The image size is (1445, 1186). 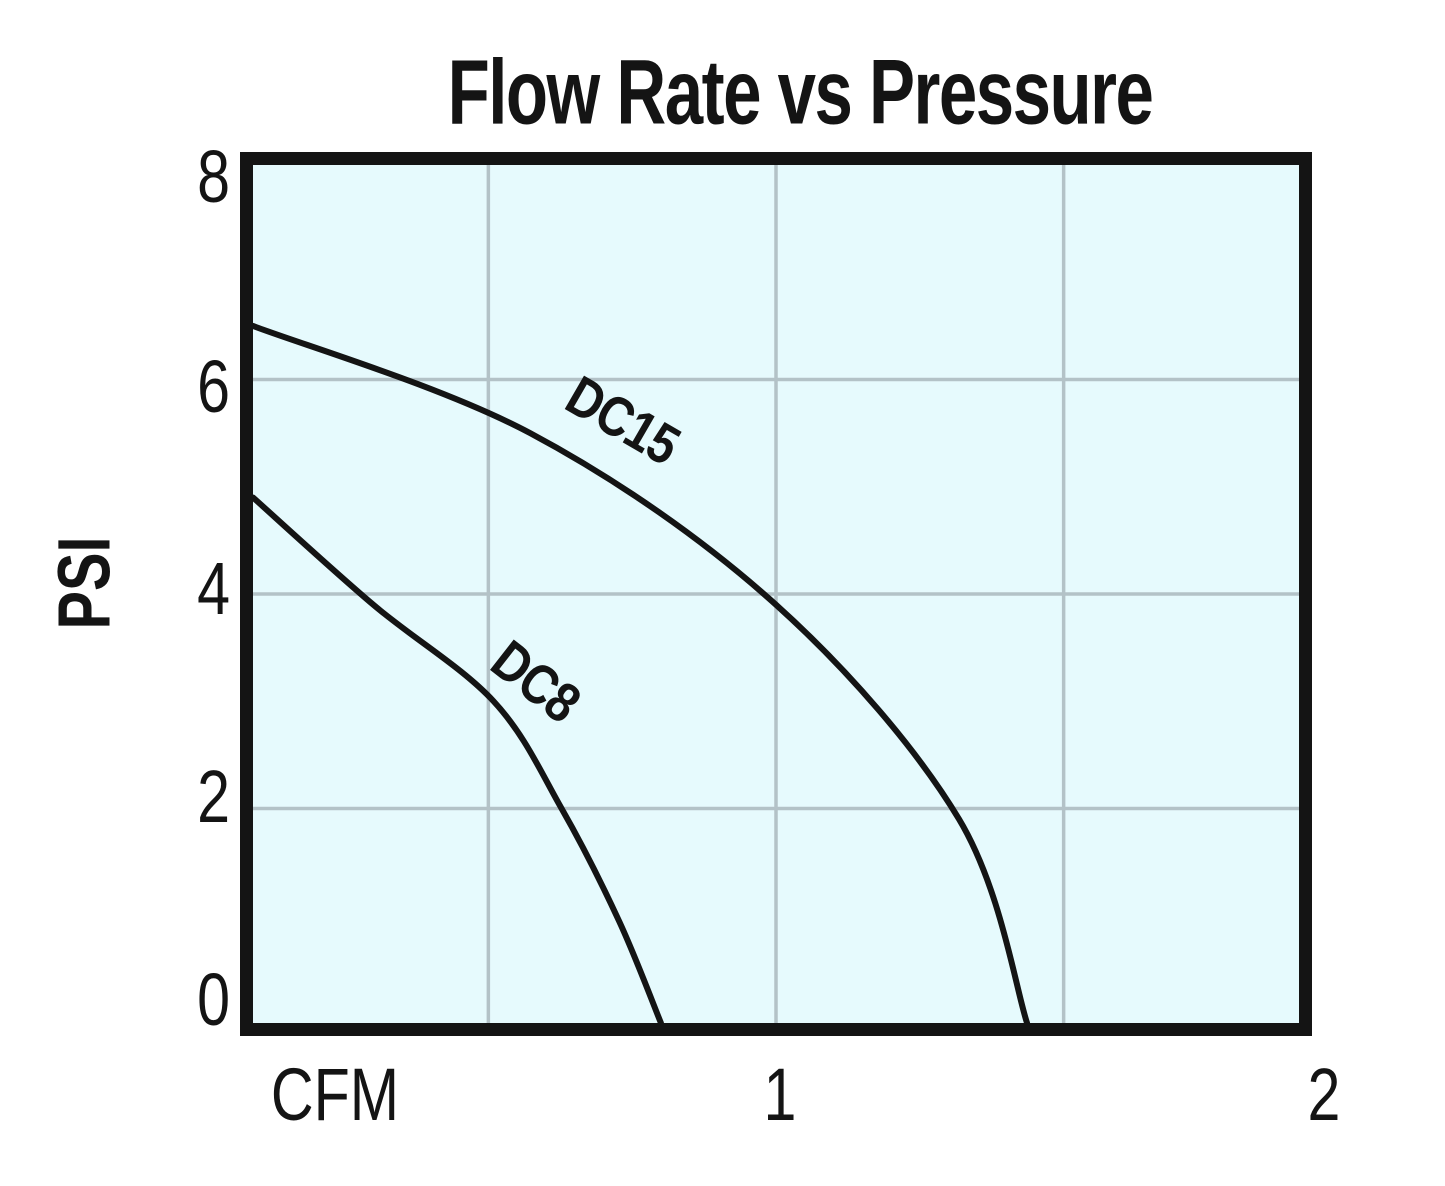 I want to click on x-axis-unit-label: CFM, so click(x=335, y=1094).